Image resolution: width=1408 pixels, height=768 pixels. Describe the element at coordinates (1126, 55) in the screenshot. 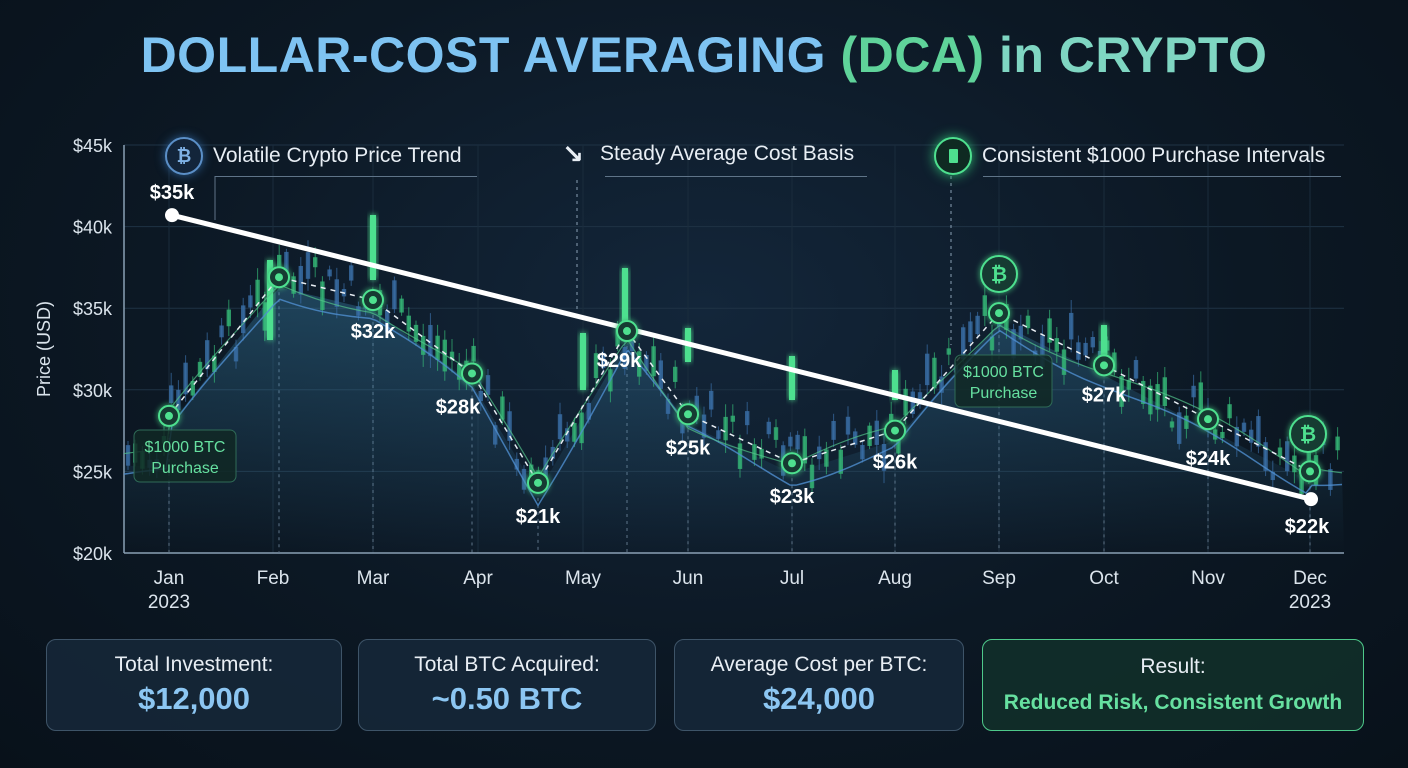

I see `title-part-3: in CRYPTO` at that location.